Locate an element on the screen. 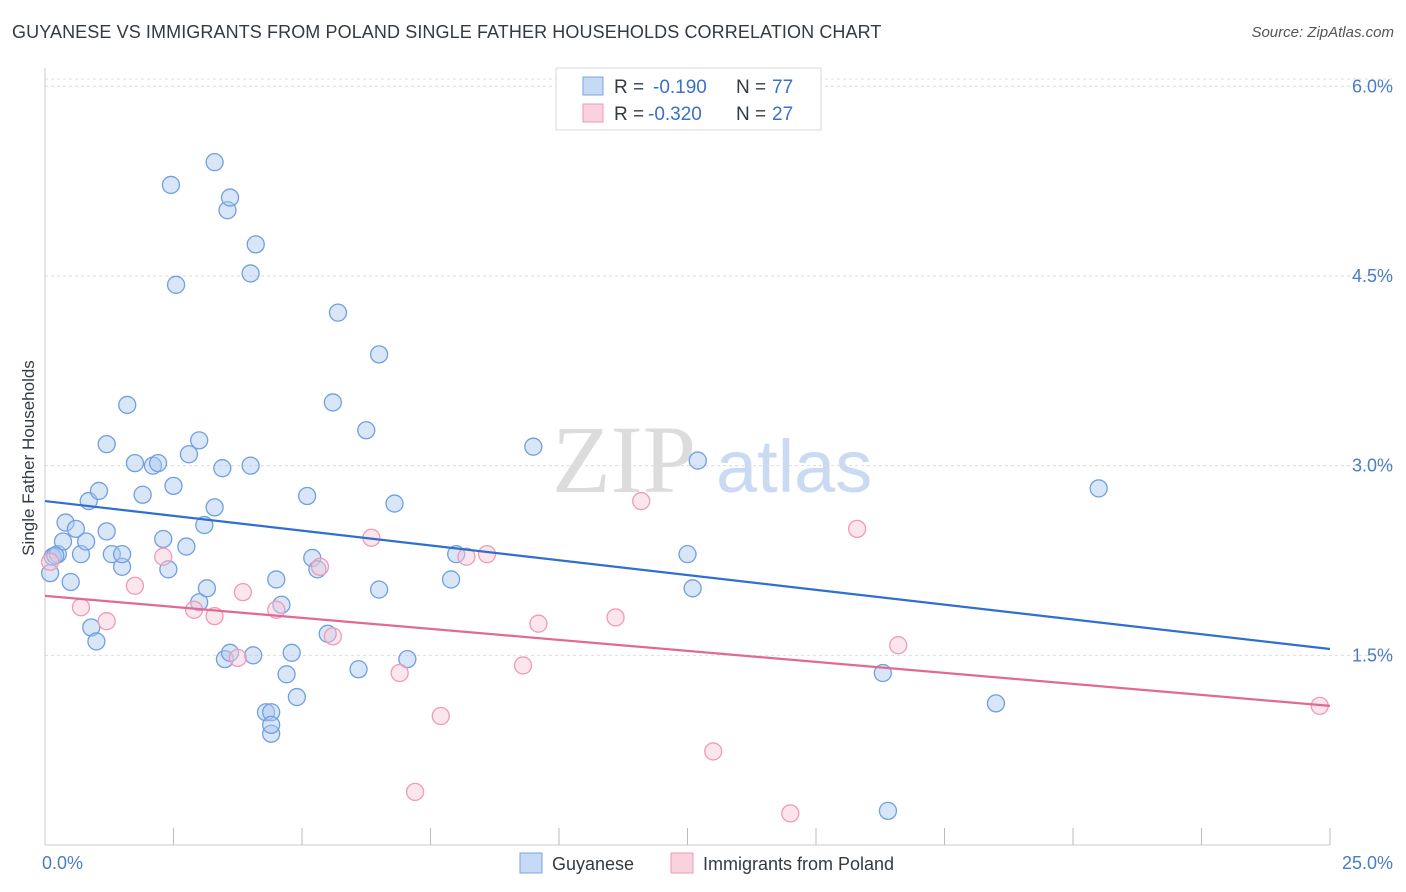  watermark-atlas: atlas is located at coordinates (794, 466).